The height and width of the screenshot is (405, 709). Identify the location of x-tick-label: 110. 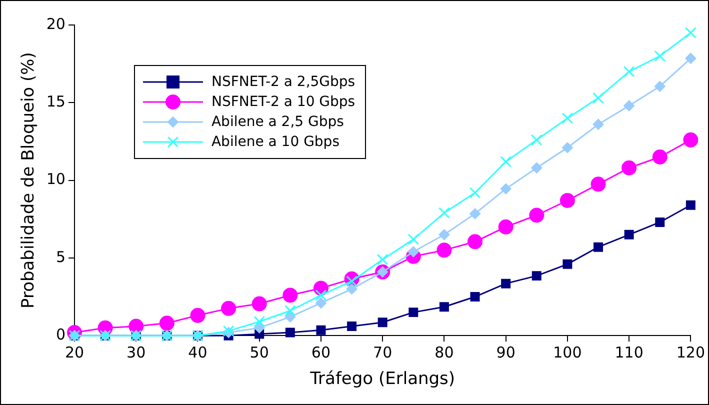
(629, 352).